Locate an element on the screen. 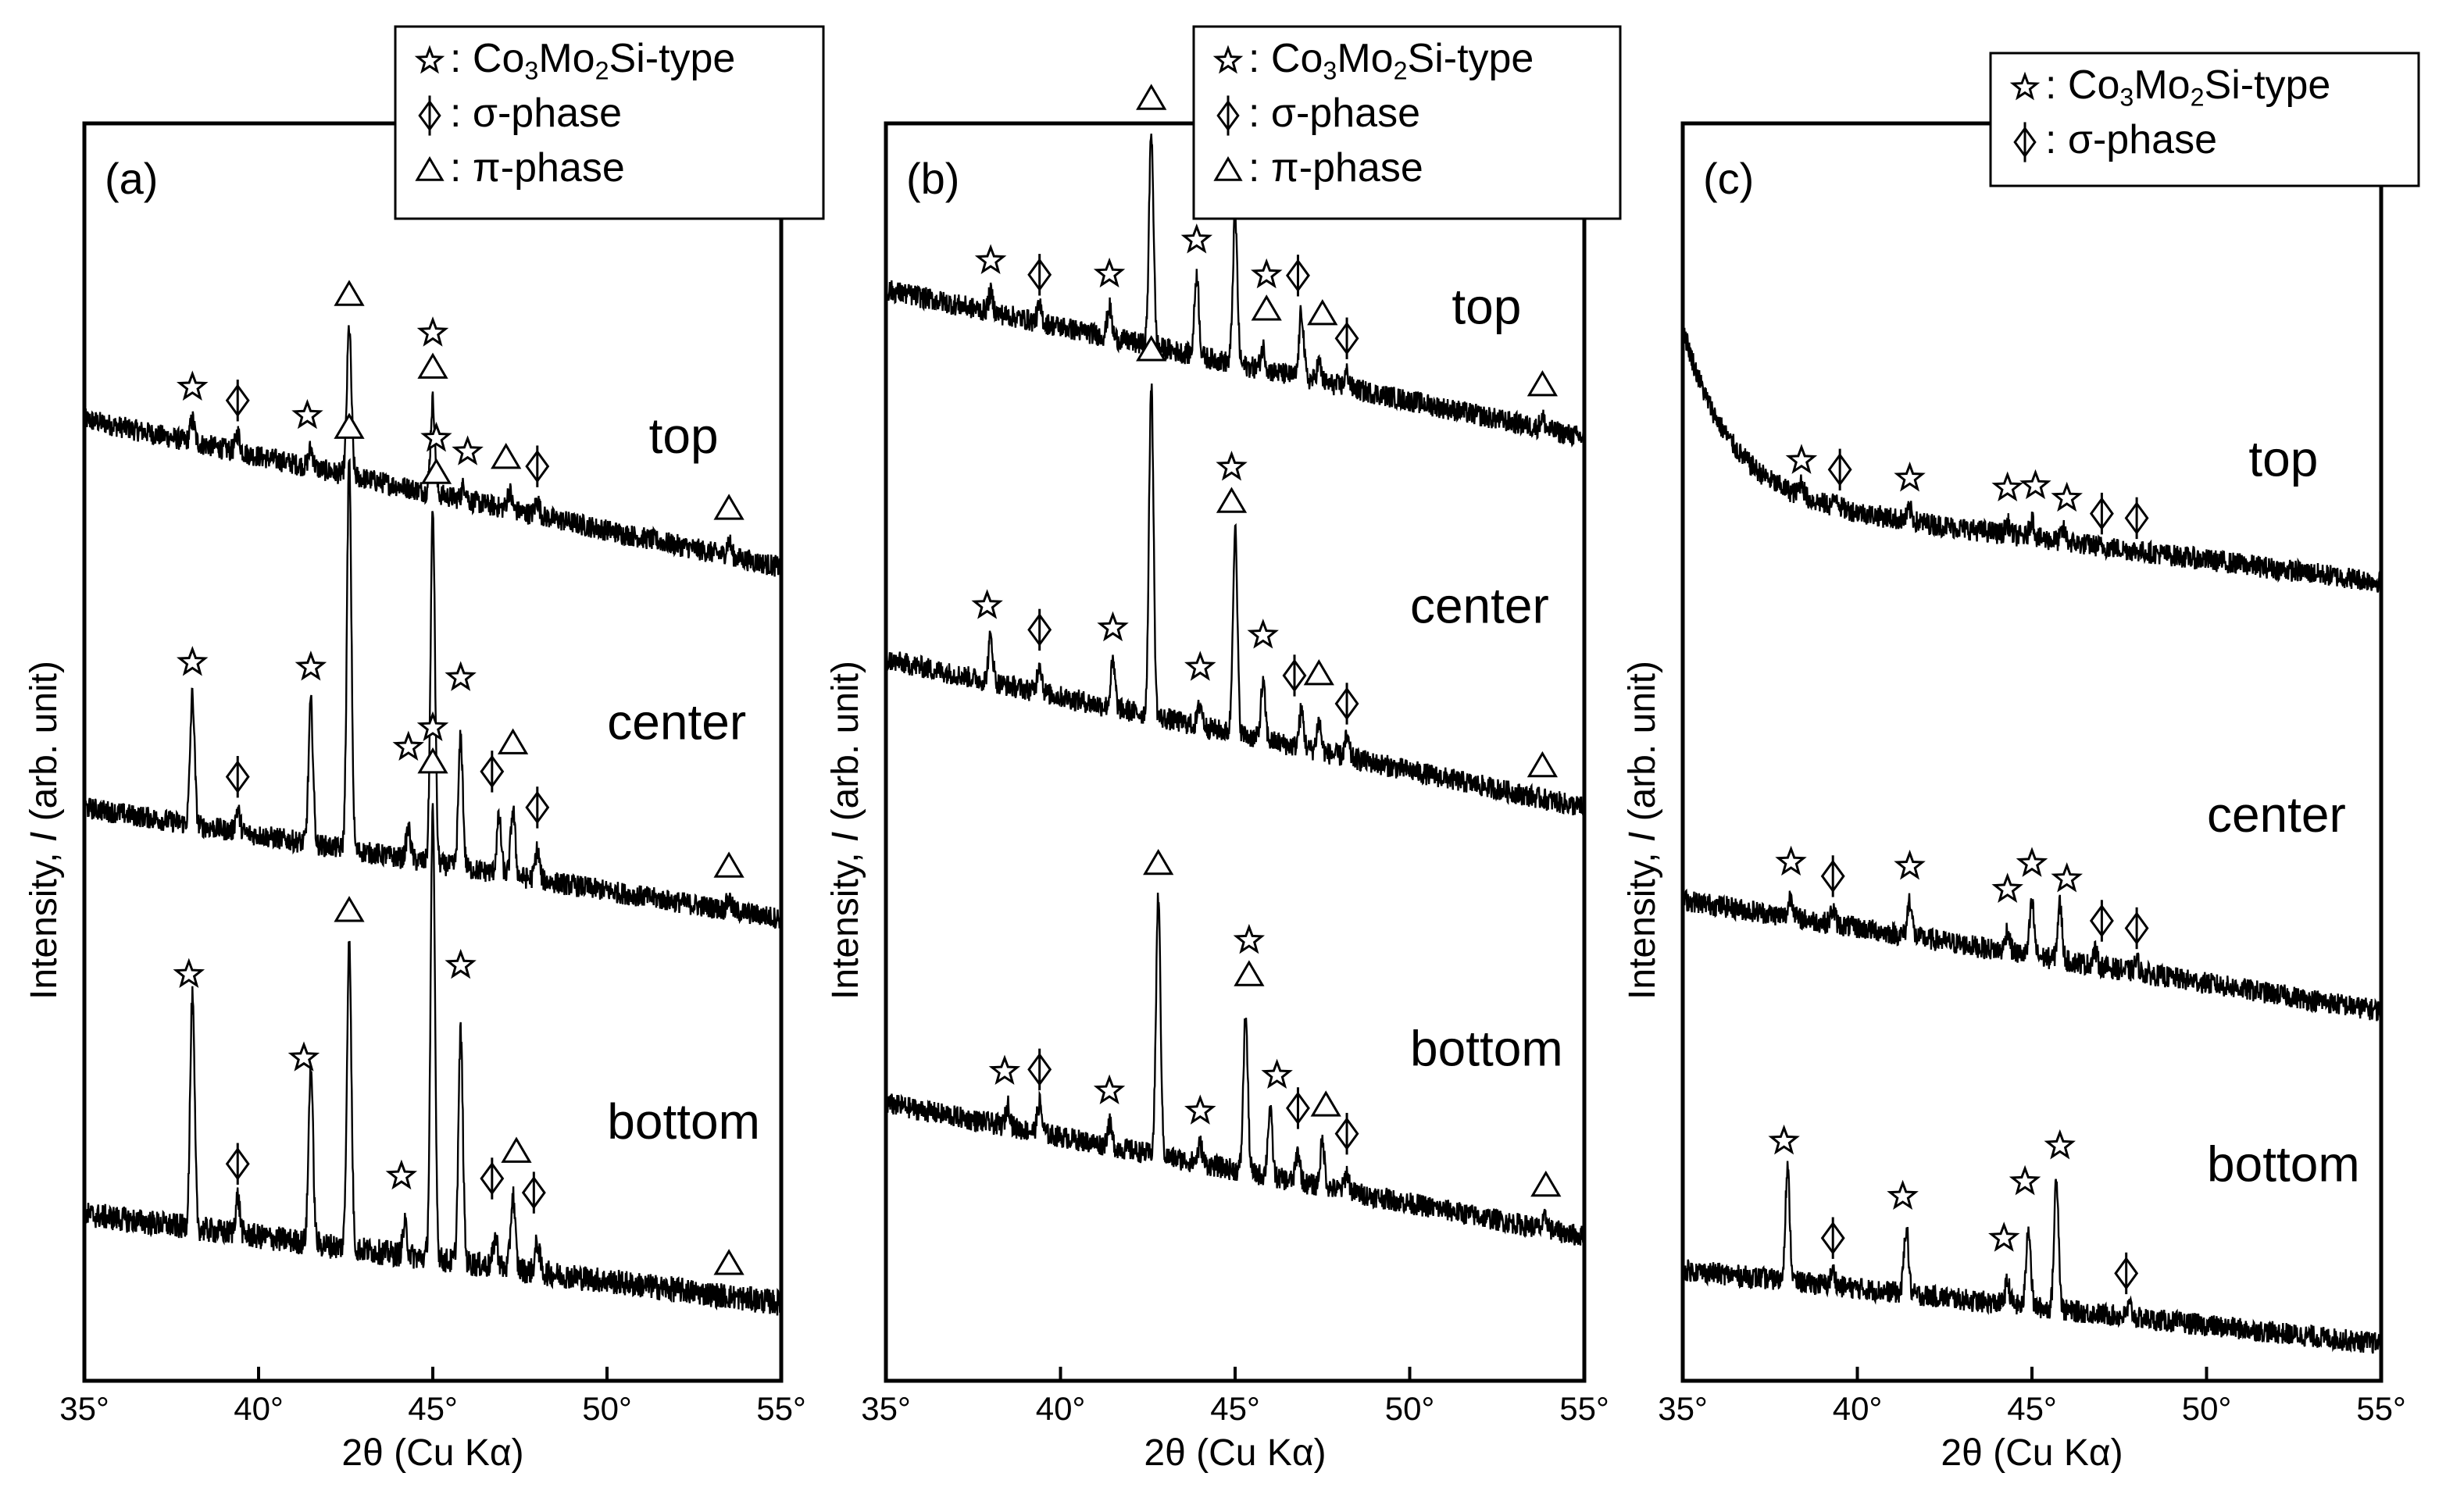 Image resolution: width=2446 pixels, height=1512 pixels. legend: : Co3Mo2Si-type : σ-phase is located at coordinates (2204, 119).